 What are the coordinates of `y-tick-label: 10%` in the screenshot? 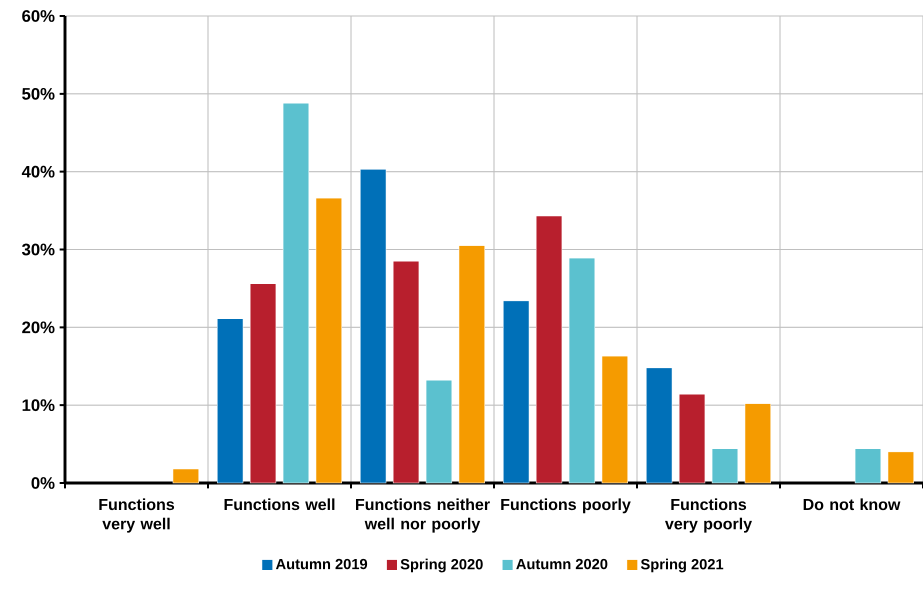 It's located at (38, 405).